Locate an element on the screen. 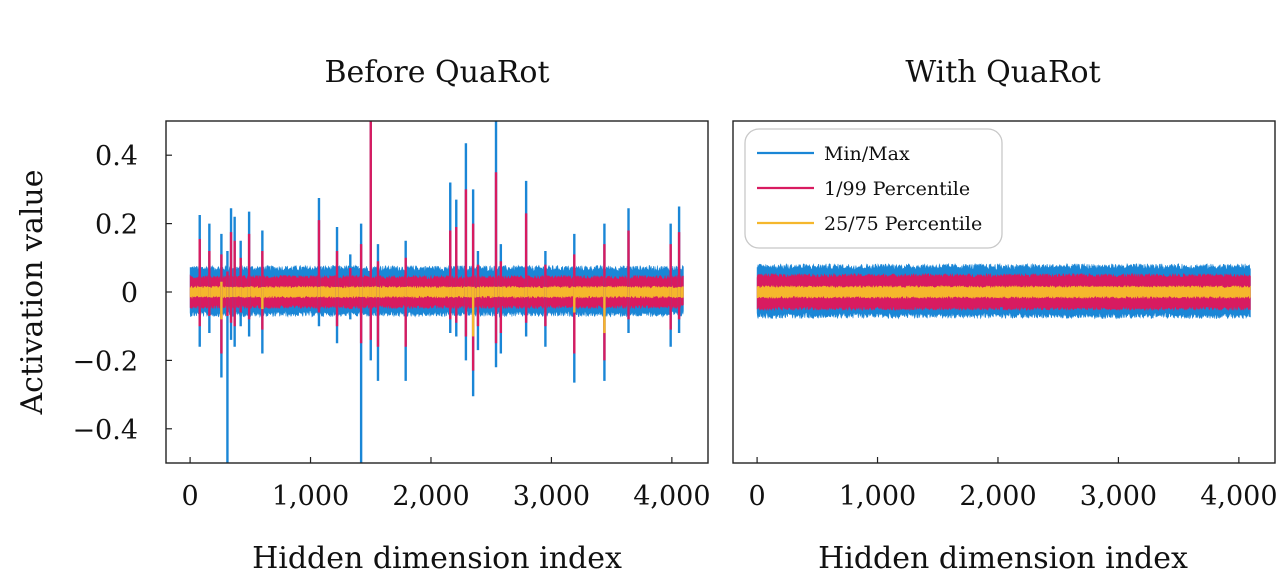 This screenshot has height=579, width=1288. legend: Min/Max 1/99 Percentile 25/75 Percentile is located at coordinates (873, 188).